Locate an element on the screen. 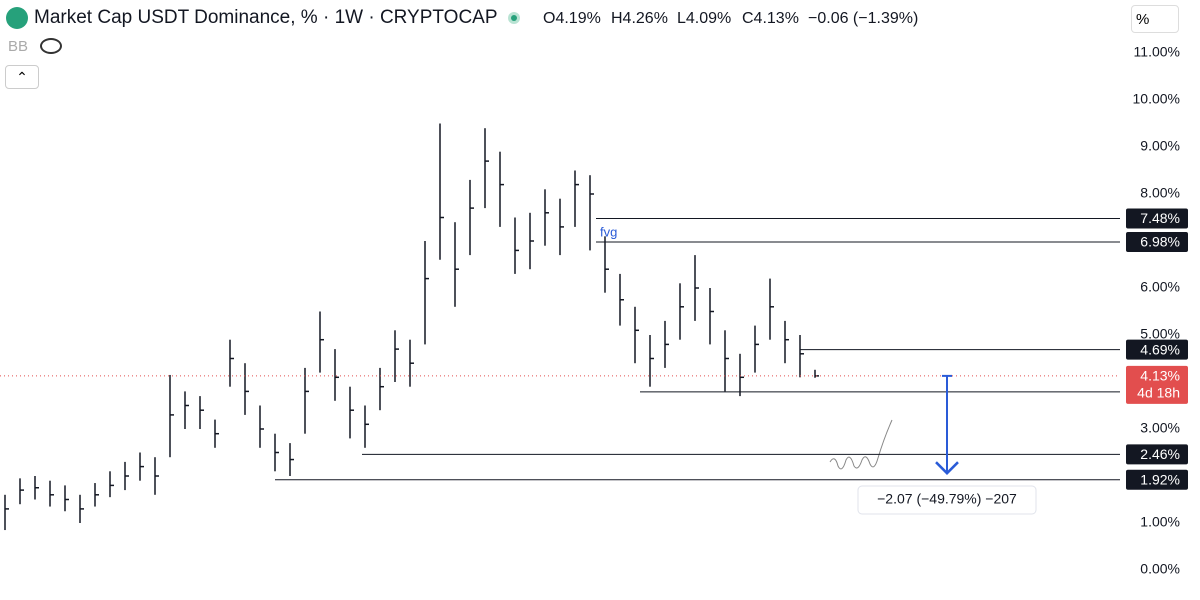 The height and width of the screenshot is (600, 1200). level-label: 6.98% is located at coordinates (1160, 242).